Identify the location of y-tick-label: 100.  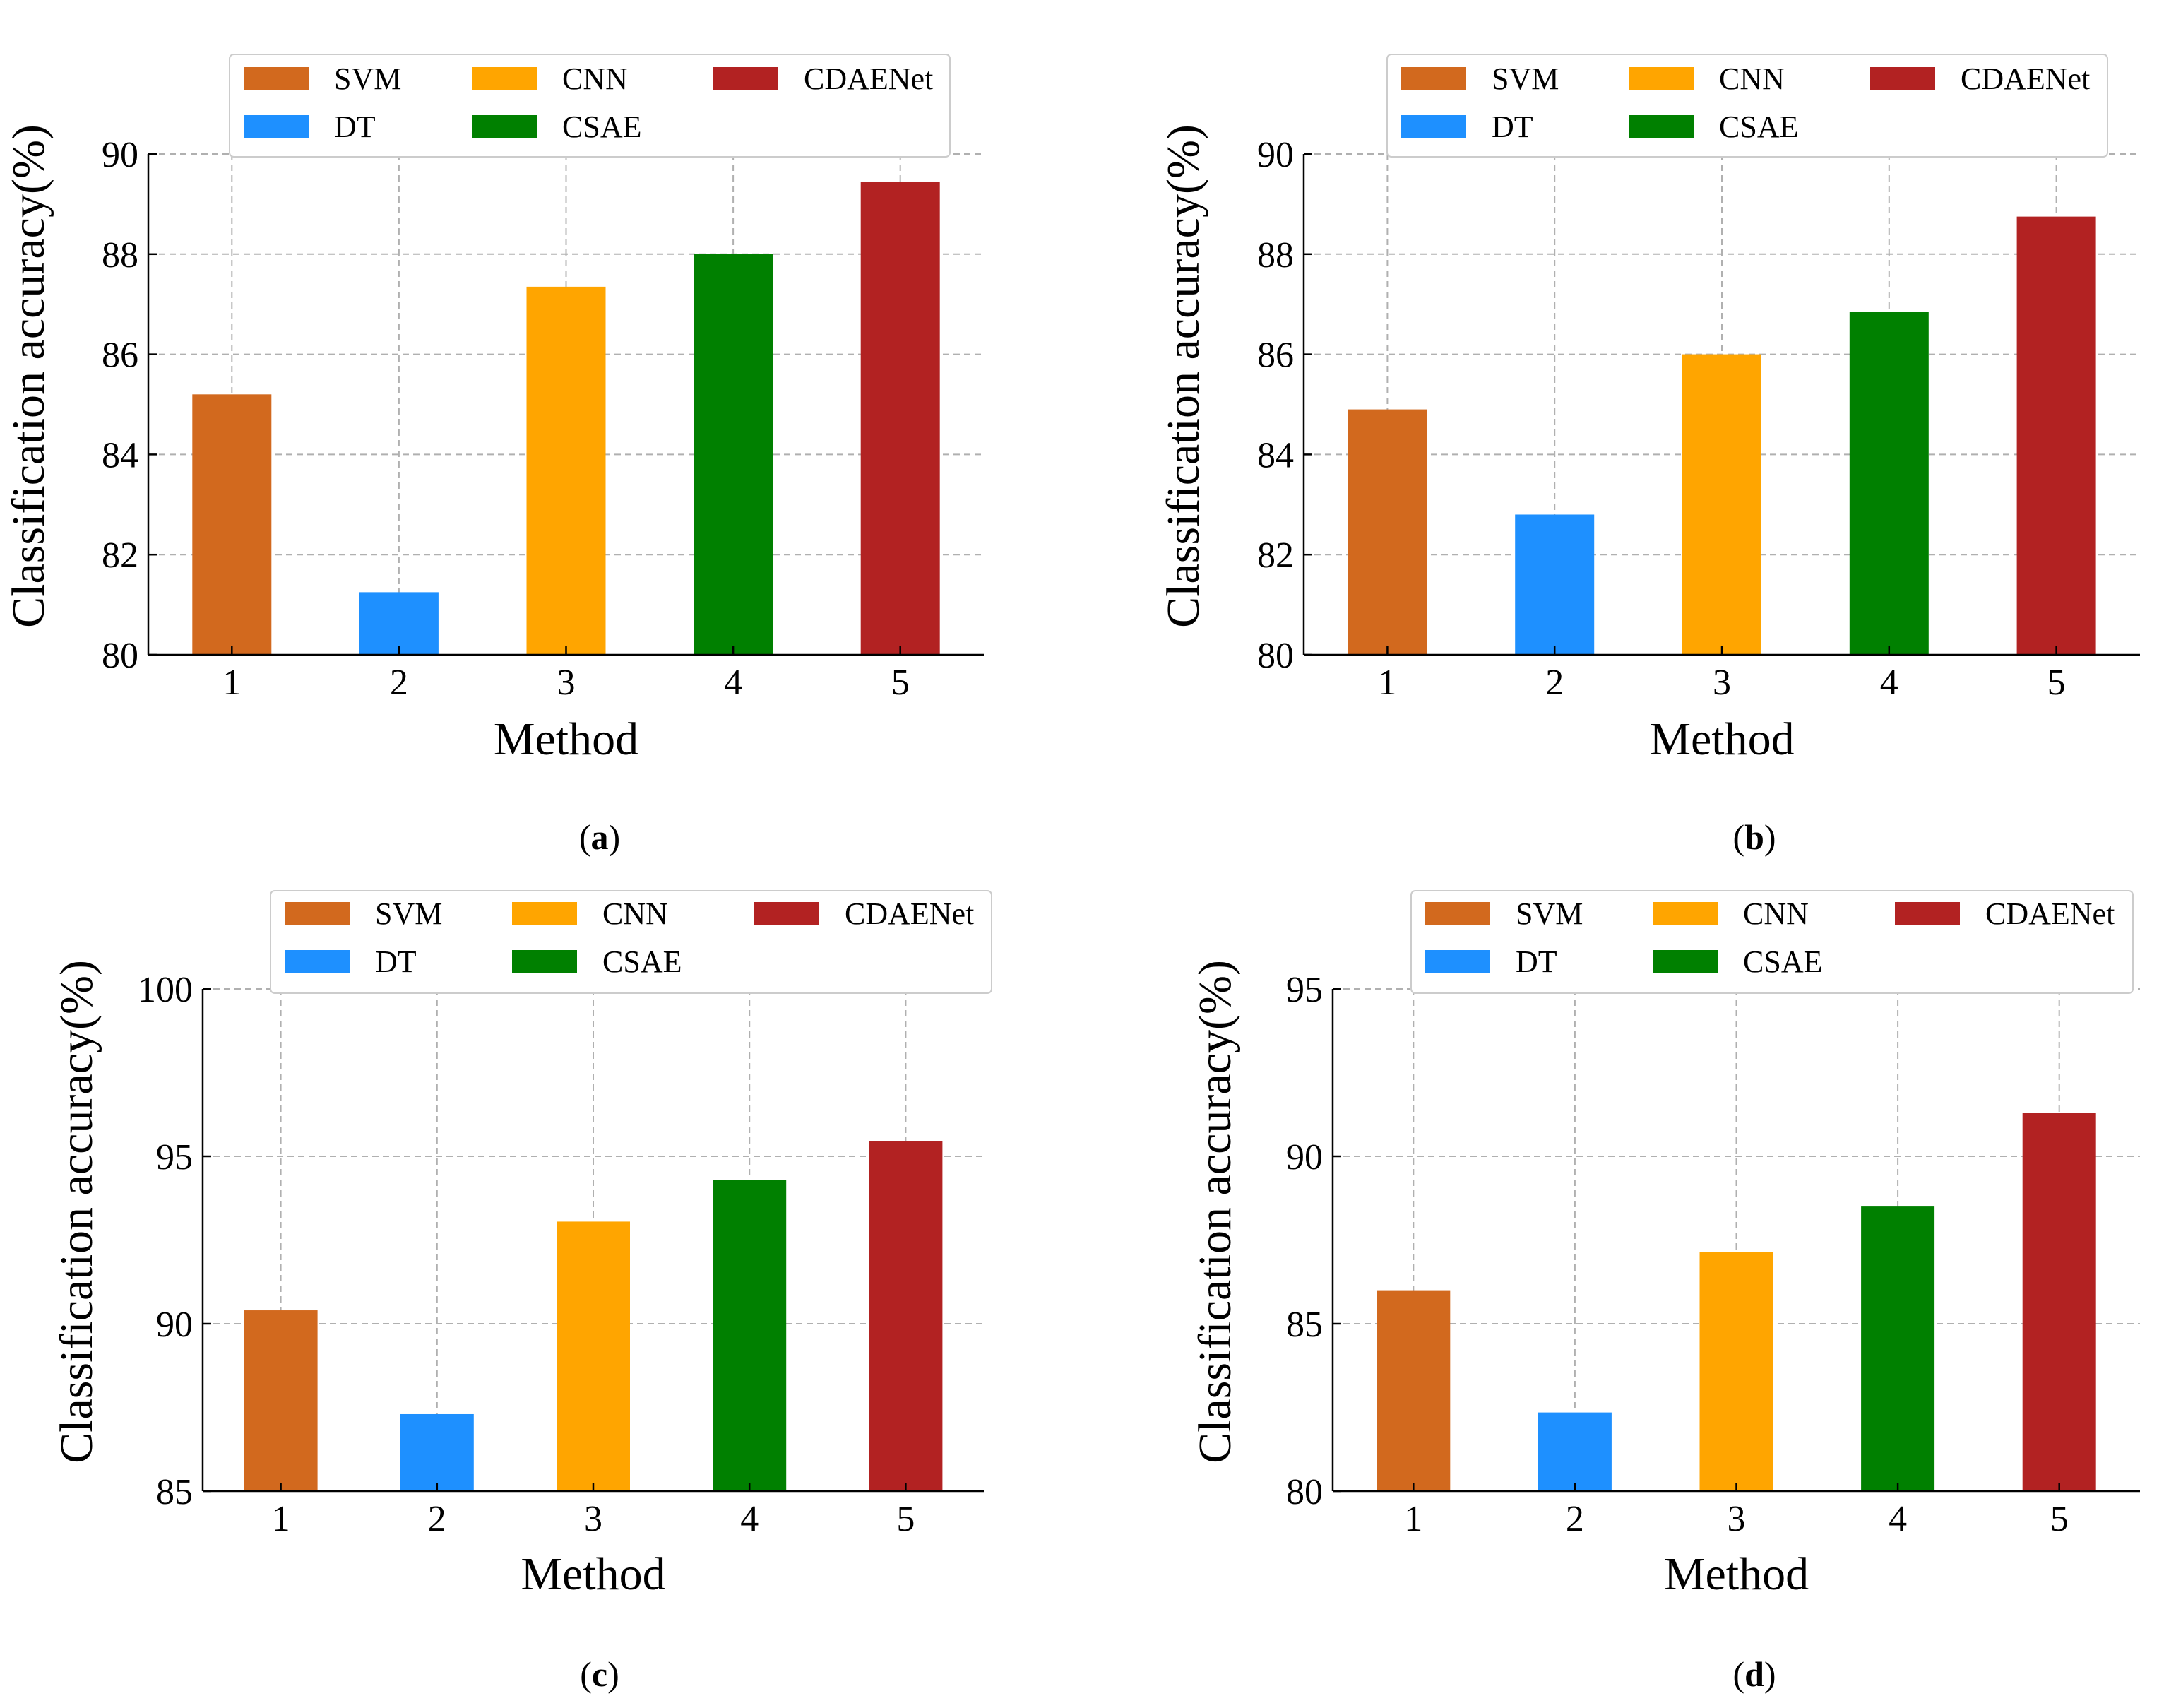
(165, 990).